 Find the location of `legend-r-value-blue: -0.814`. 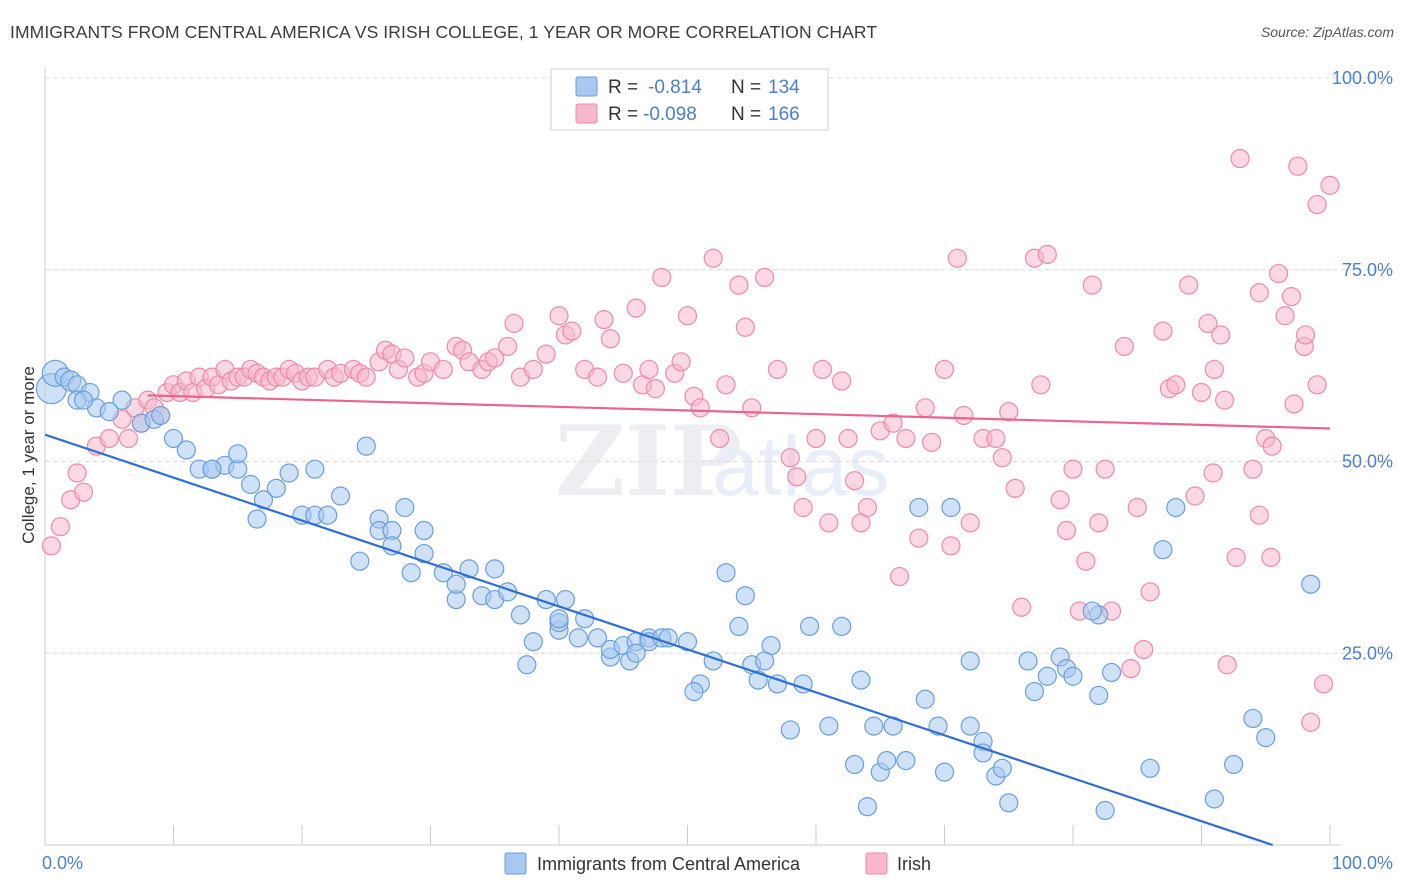

legend-r-value-blue: -0.814 is located at coordinates (675, 87).